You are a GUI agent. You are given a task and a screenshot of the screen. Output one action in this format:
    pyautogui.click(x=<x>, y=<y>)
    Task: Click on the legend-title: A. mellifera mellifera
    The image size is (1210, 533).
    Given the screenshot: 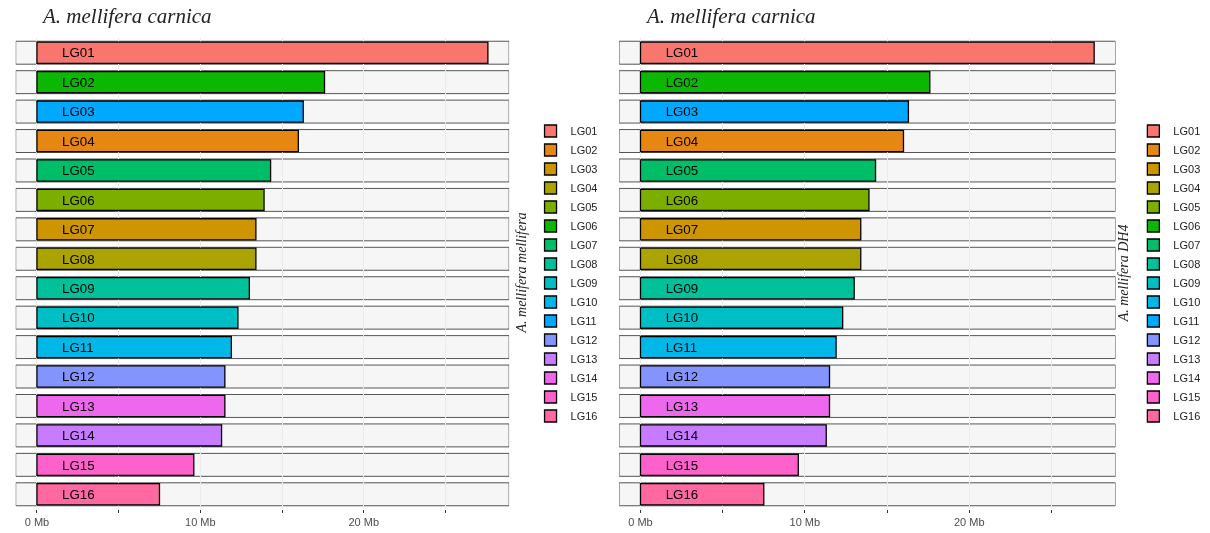 What is the action you would take?
    pyautogui.click(x=521, y=273)
    